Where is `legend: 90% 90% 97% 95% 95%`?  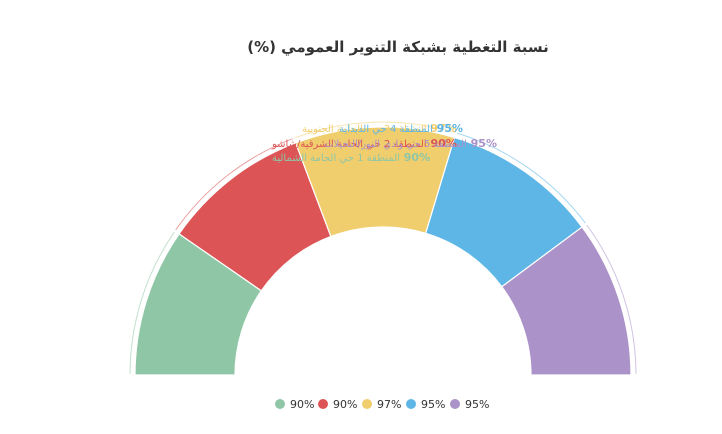
legend: 90% 90% 97% 95% 95% is located at coordinates (382, 404).